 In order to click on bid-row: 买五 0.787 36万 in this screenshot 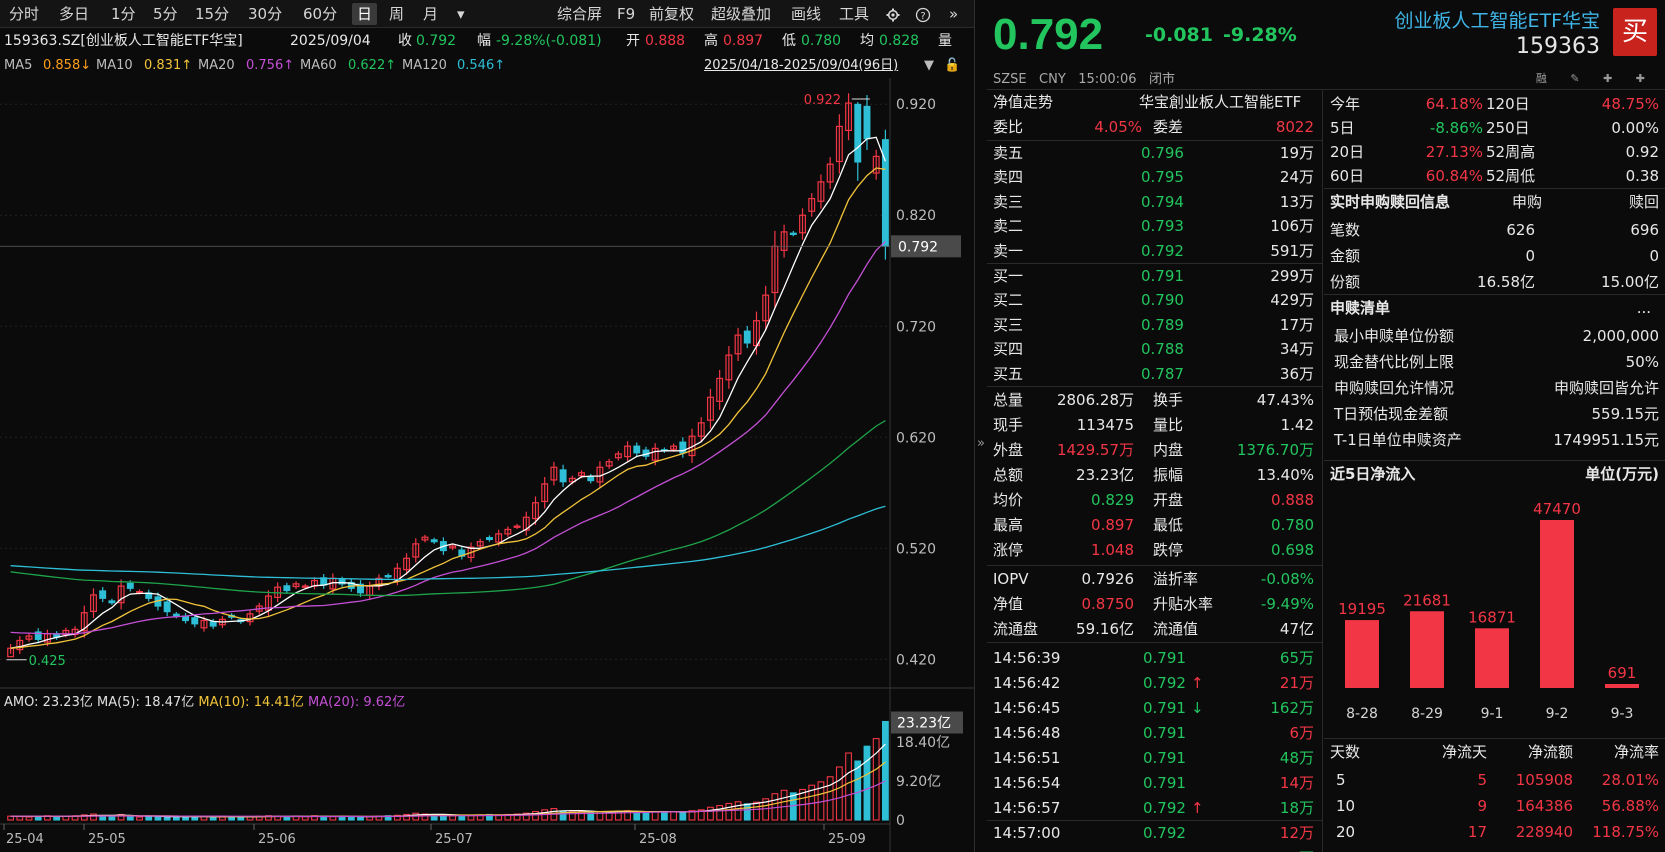, I will do `click(1154, 374)`.